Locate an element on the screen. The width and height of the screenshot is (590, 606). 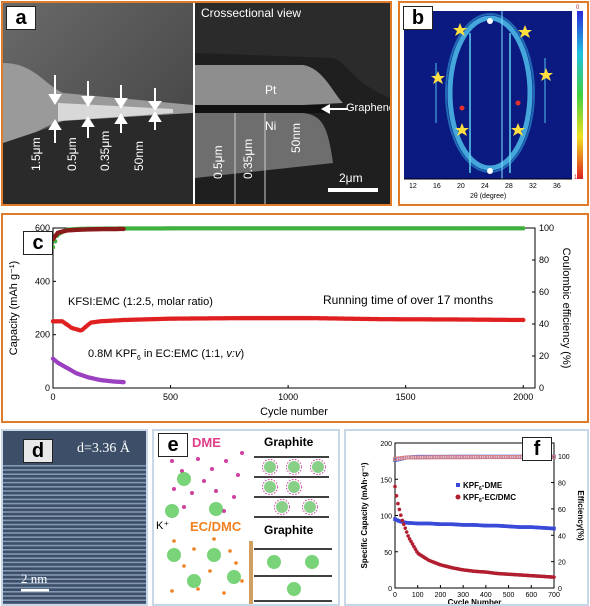
cross-section-title: Crossectional view is located at coordinates (251, 13).